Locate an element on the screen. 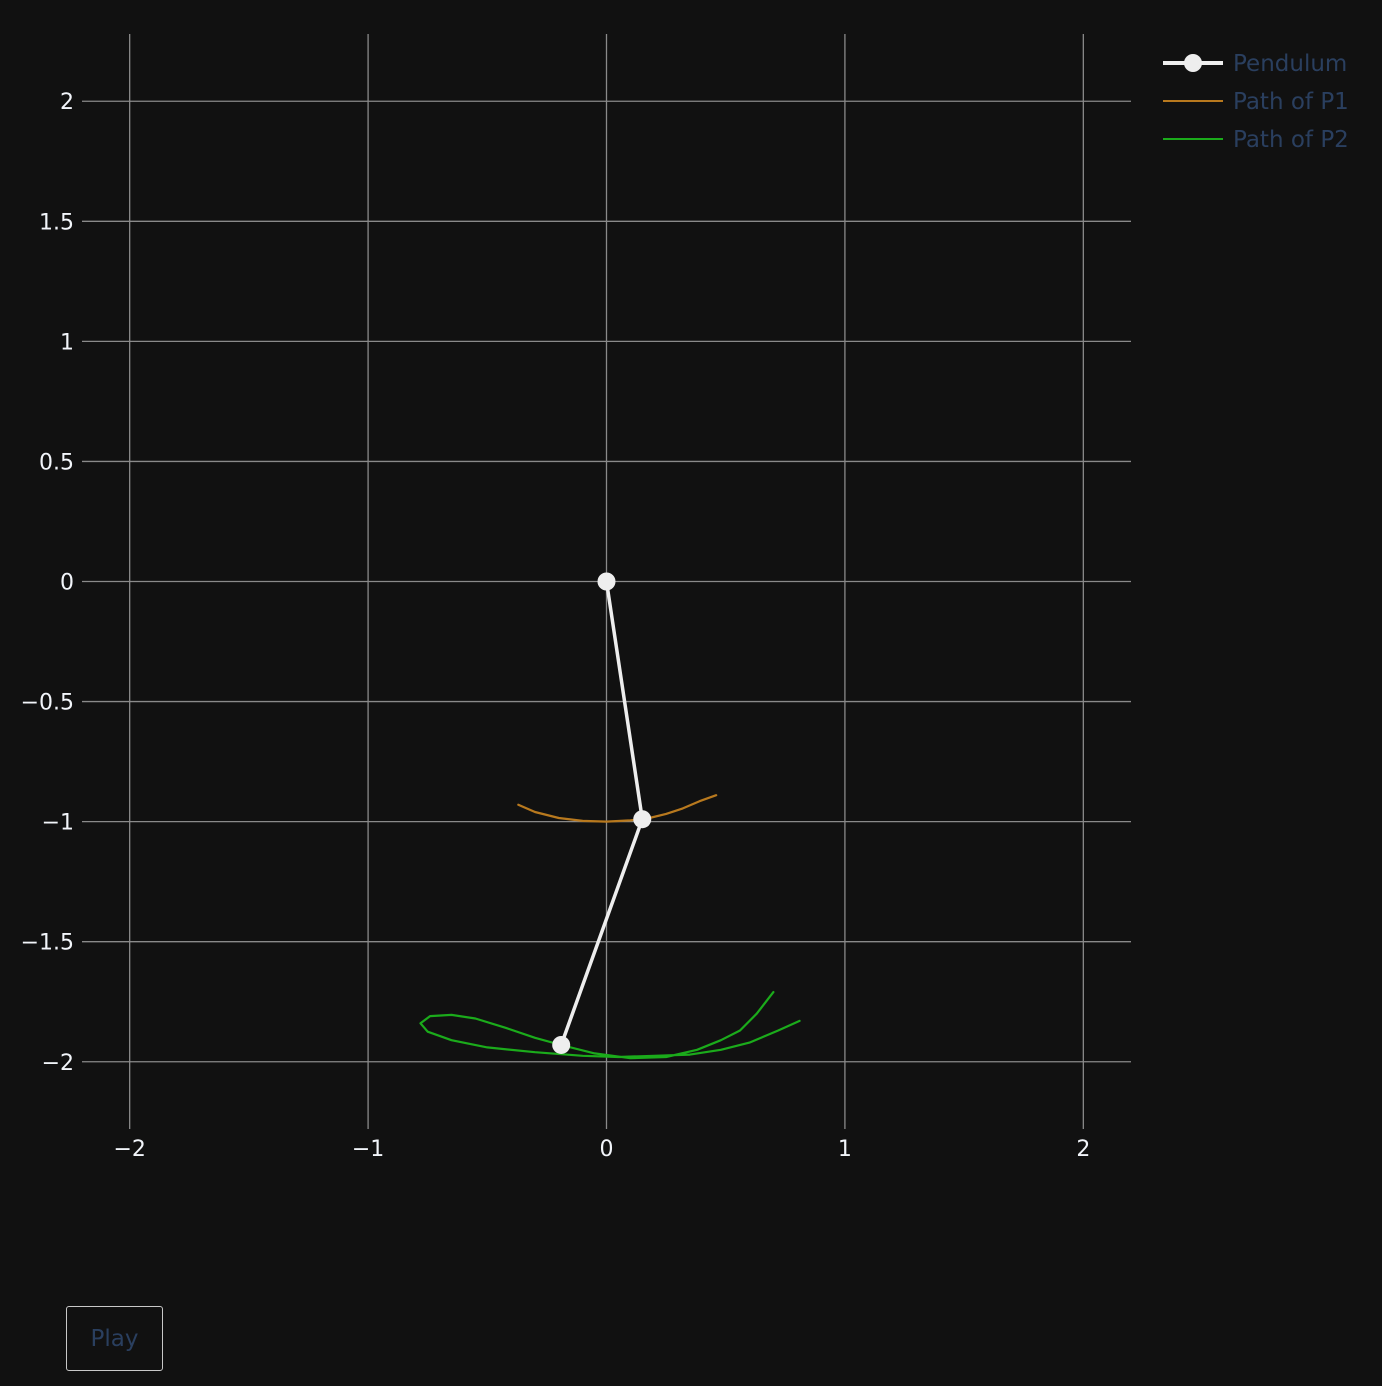 This screenshot has width=1382, height=1386. x-tick-label: −2 is located at coordinates (129, 1149).